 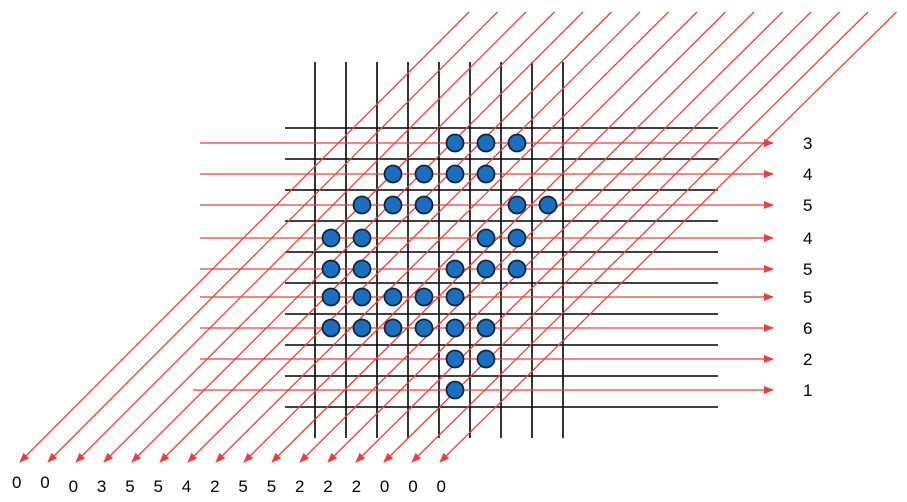 What do you see at coordinates (807, 143) in the screenshot?
I see `row-sum-label: 3` at bounding box center [807, 143].